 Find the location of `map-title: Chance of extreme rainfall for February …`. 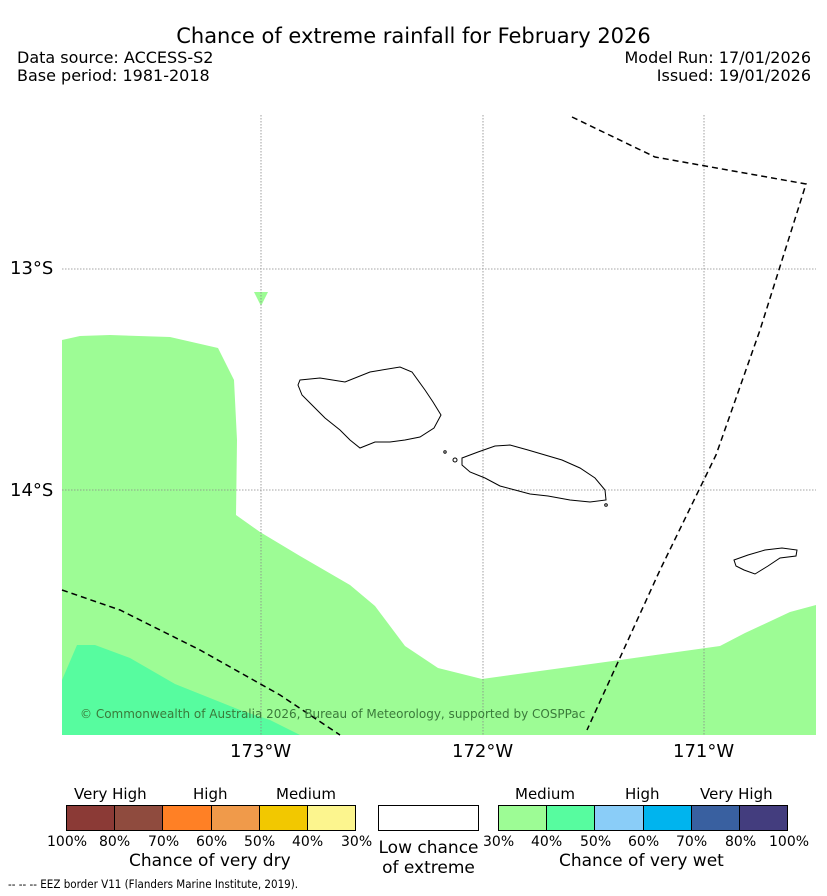

map-title: Chance of extreme rainfall for February … is located at coordinates (413, 36).